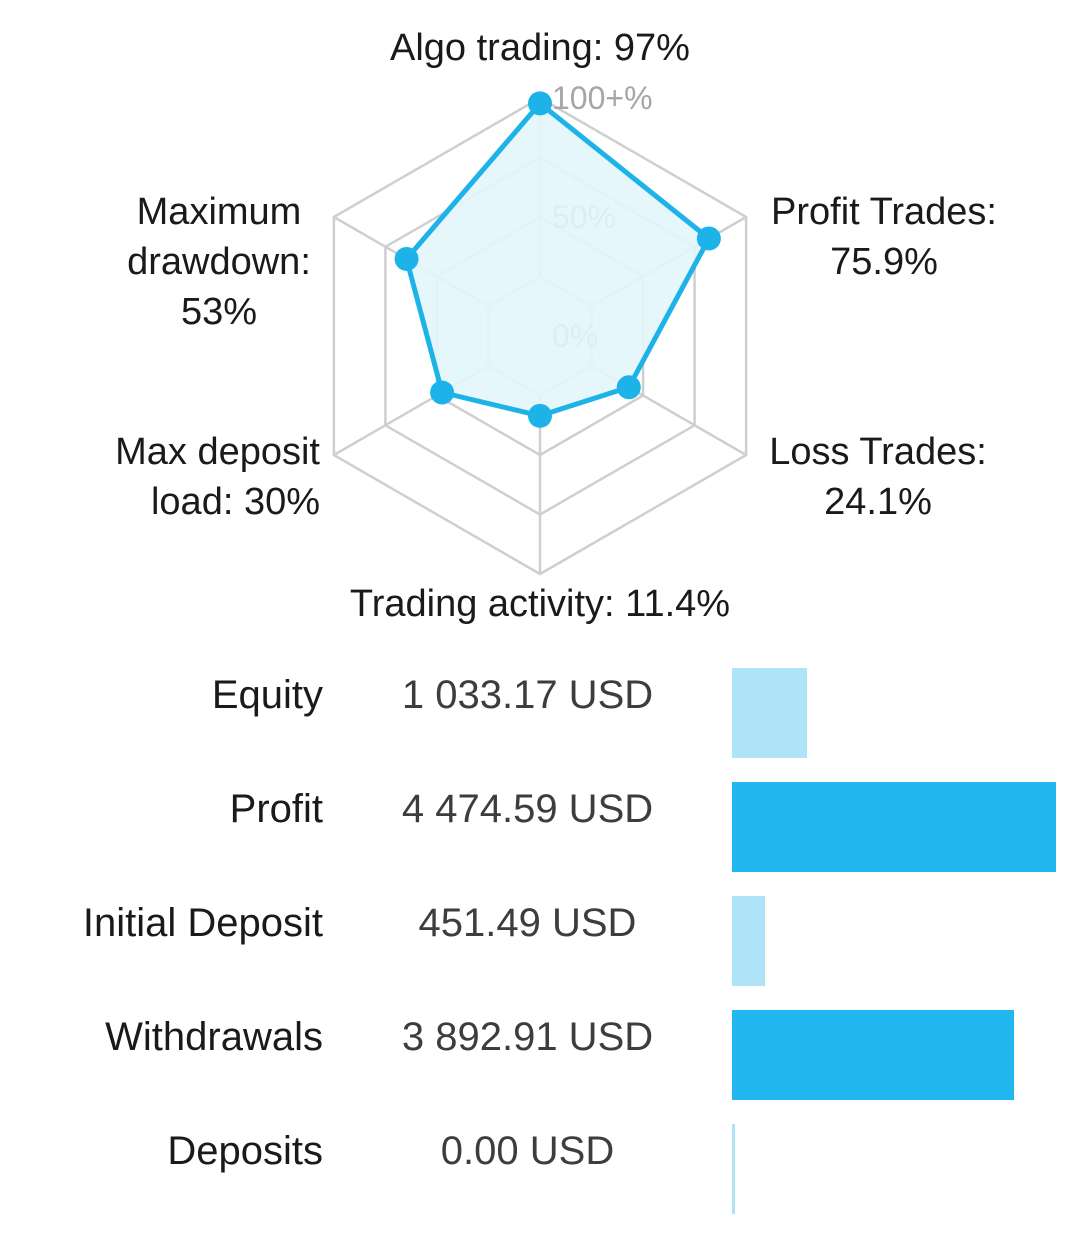 Image resolution: width=1080 pixels, height=1237 pixels. I want to click on bar-category-label: Initial Deposit, so click(202, 923).